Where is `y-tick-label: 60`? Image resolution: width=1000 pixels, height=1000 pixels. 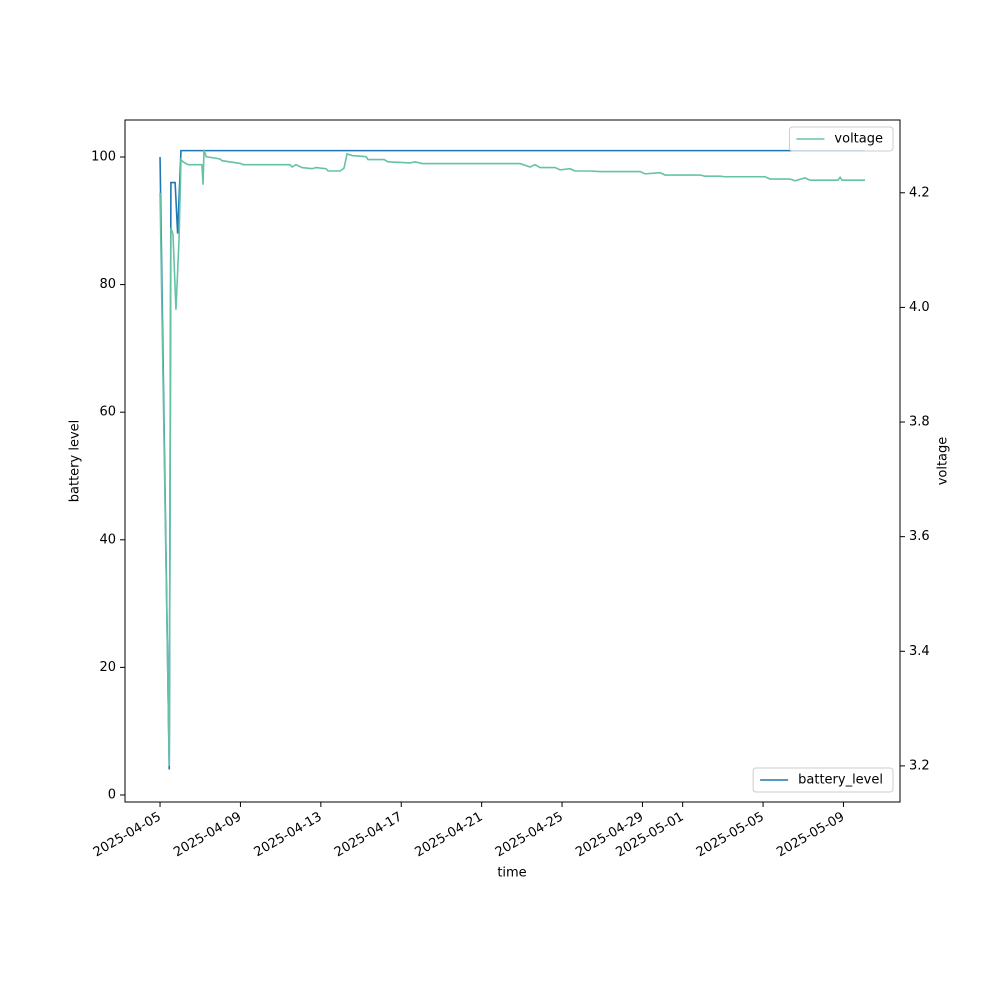 y-tick-label: 60 is located at coordinates (107, 412).